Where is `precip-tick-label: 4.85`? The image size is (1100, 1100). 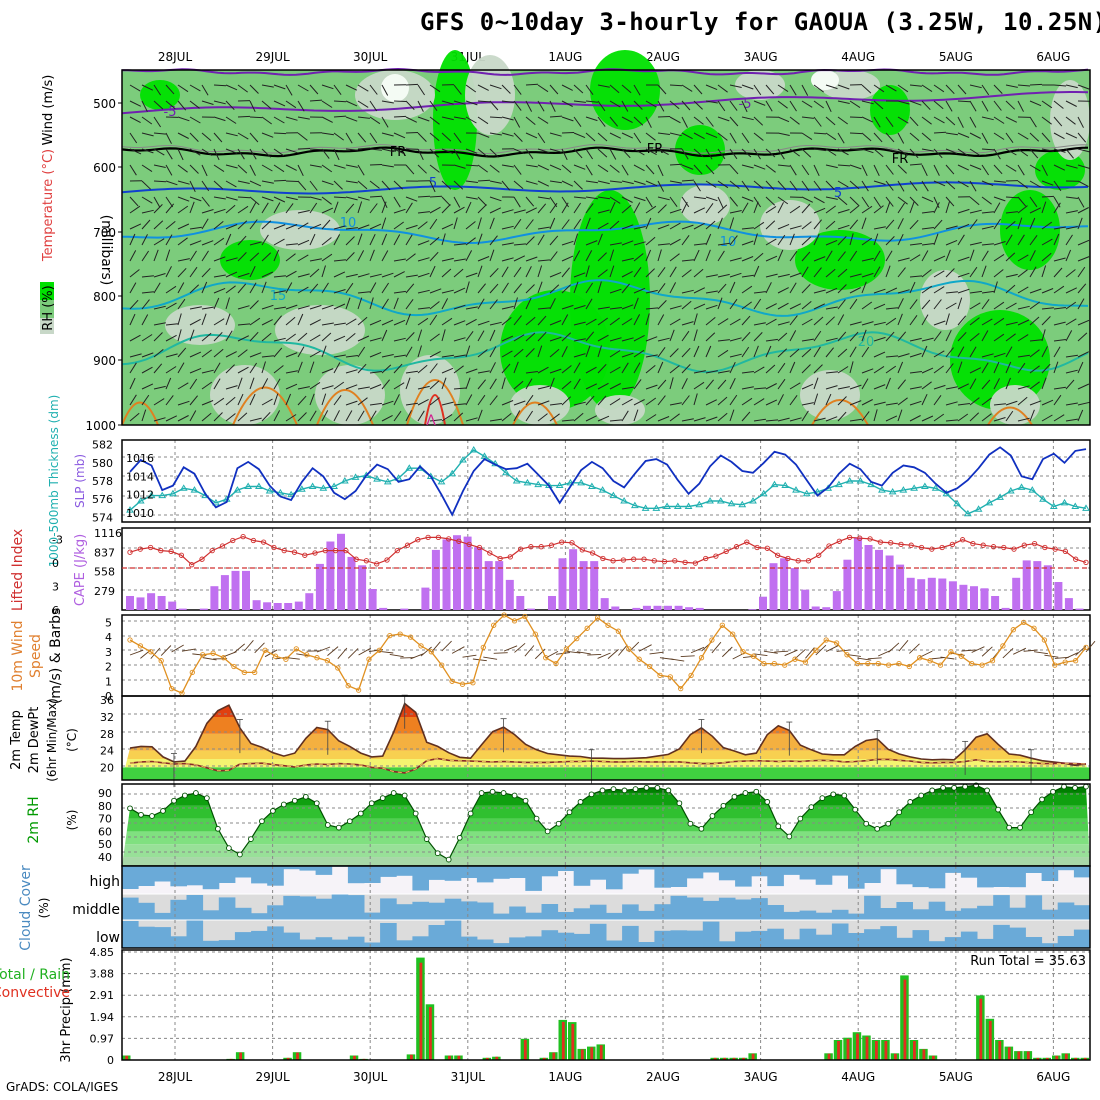
precip-tick-label: 4.85 is located at coordinates (102, 952).